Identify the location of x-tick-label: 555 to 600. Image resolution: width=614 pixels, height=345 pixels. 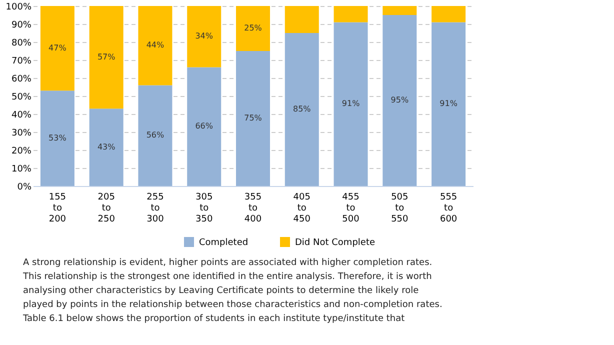
(449, 208).